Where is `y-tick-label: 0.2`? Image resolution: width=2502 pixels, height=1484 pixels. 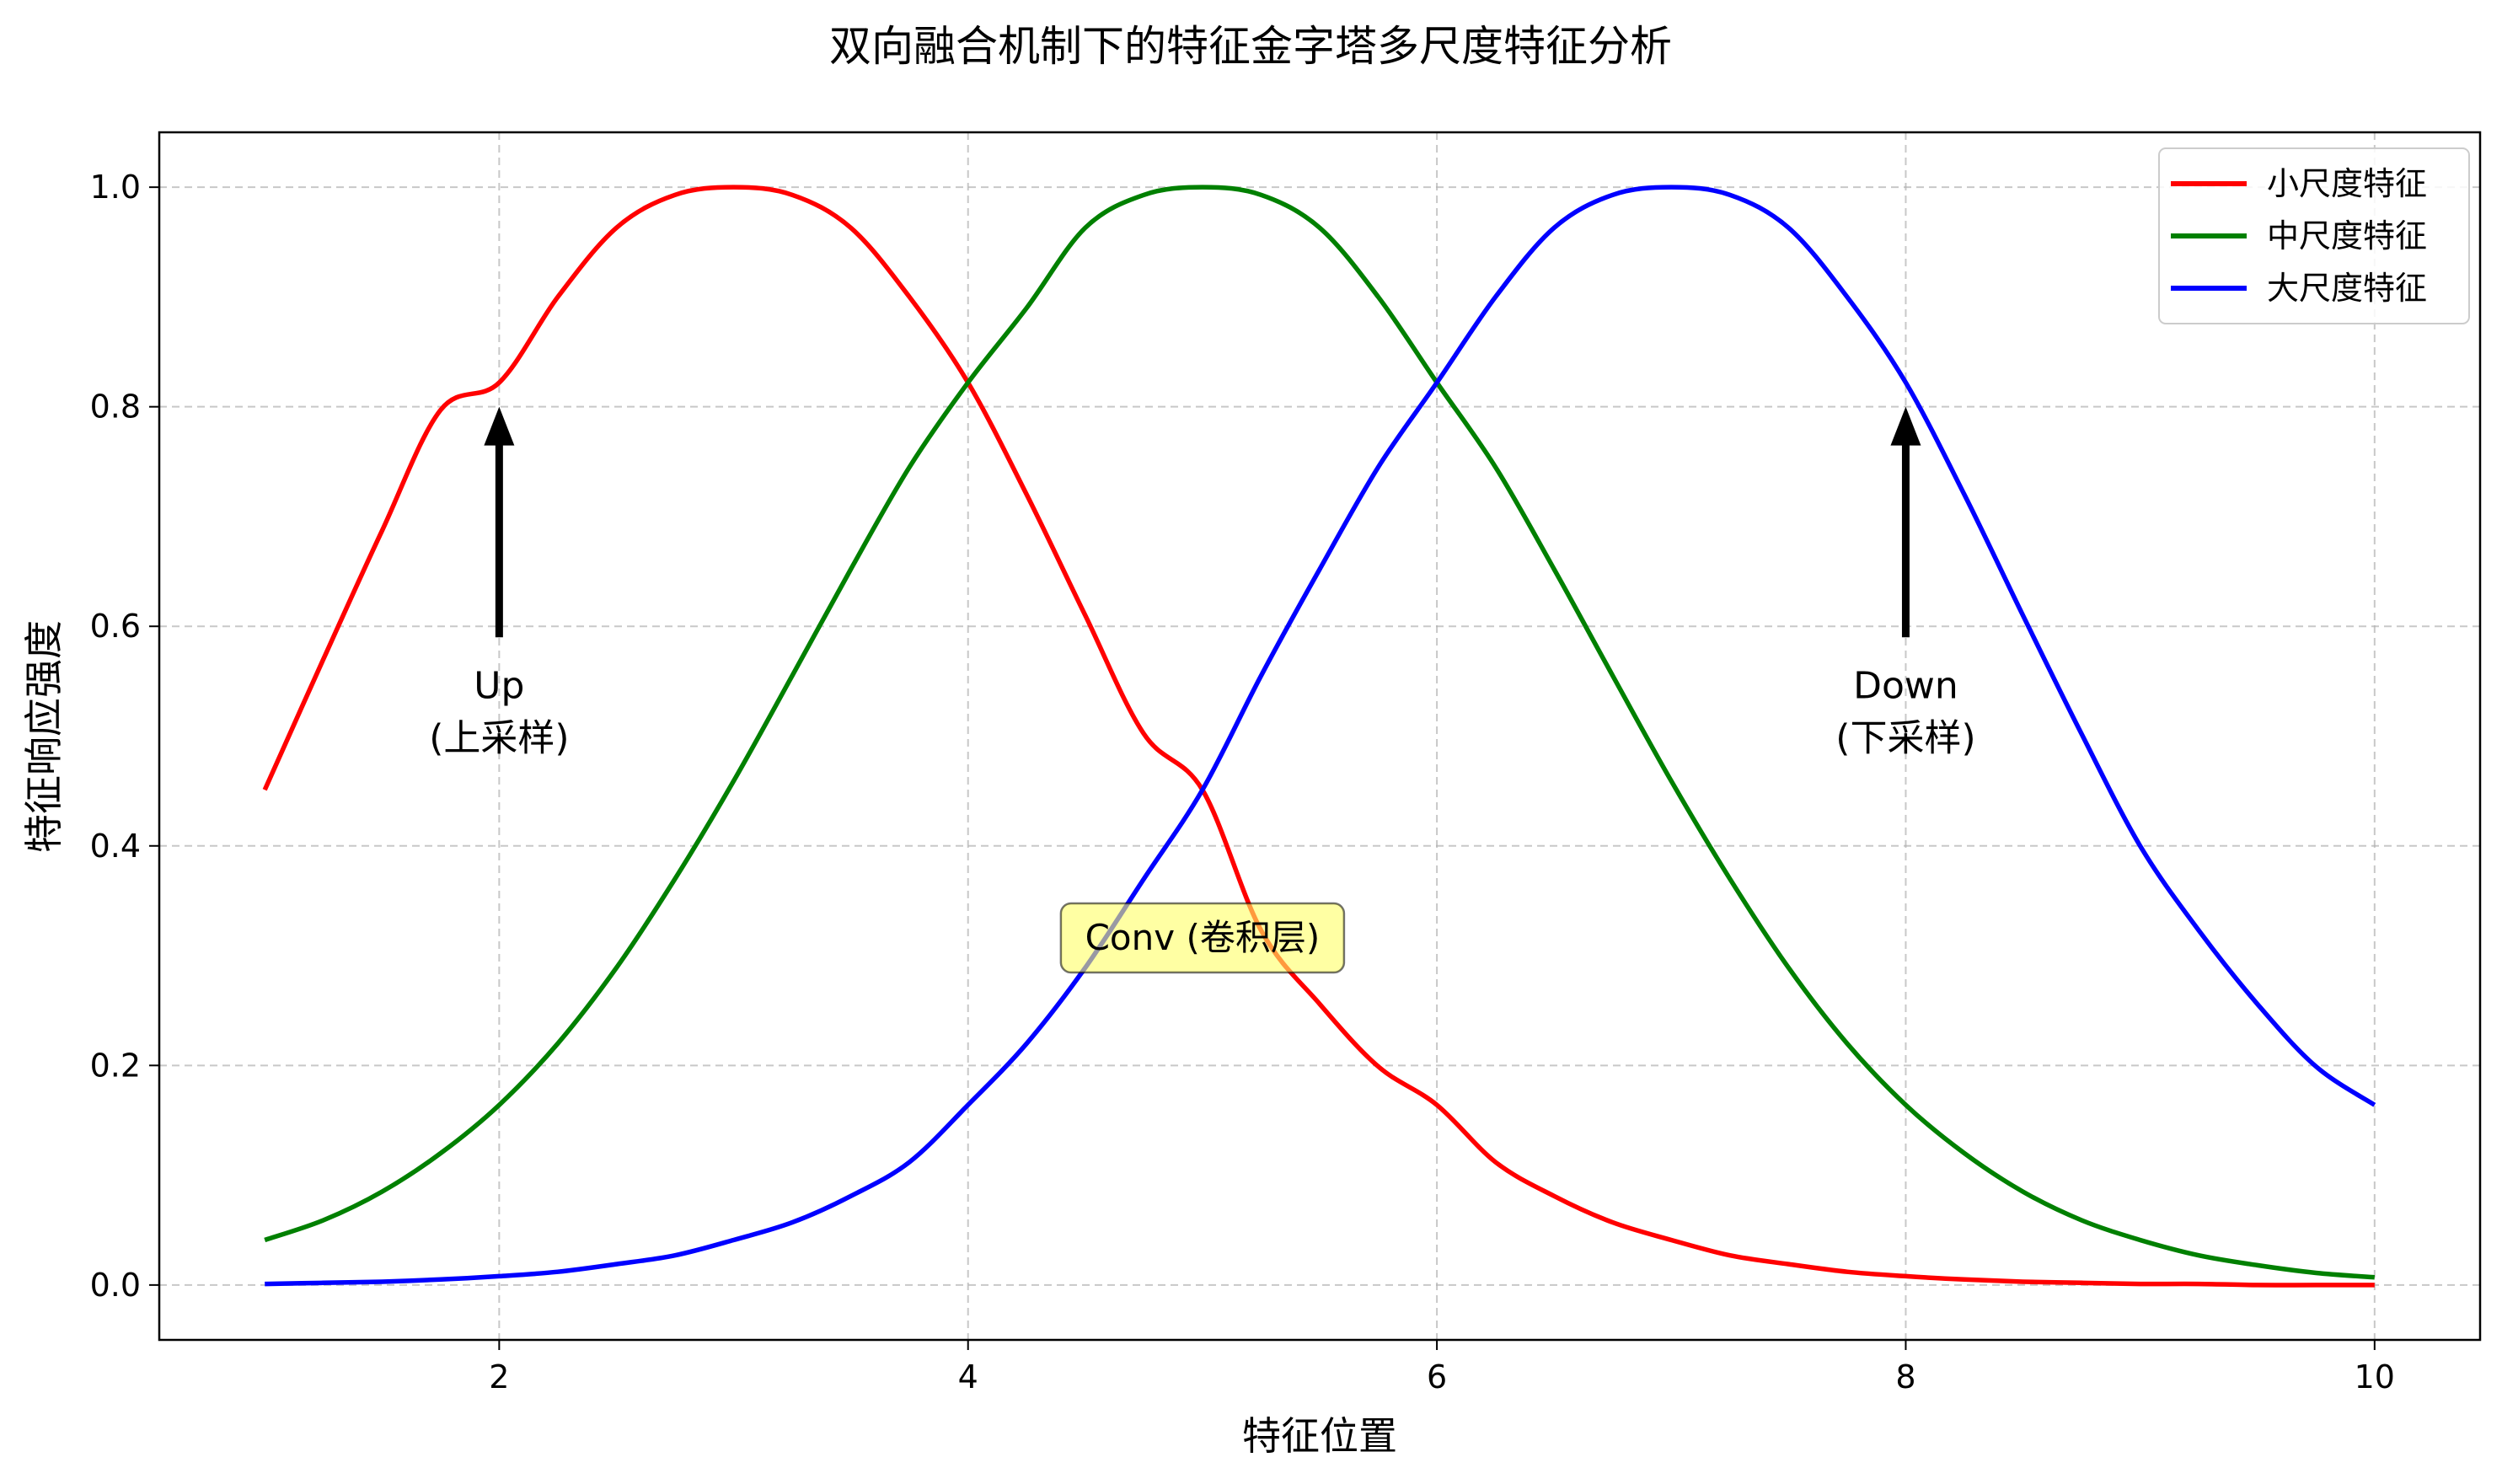 y-tick-label: 0.2 is located at coordinates (116, 1065).